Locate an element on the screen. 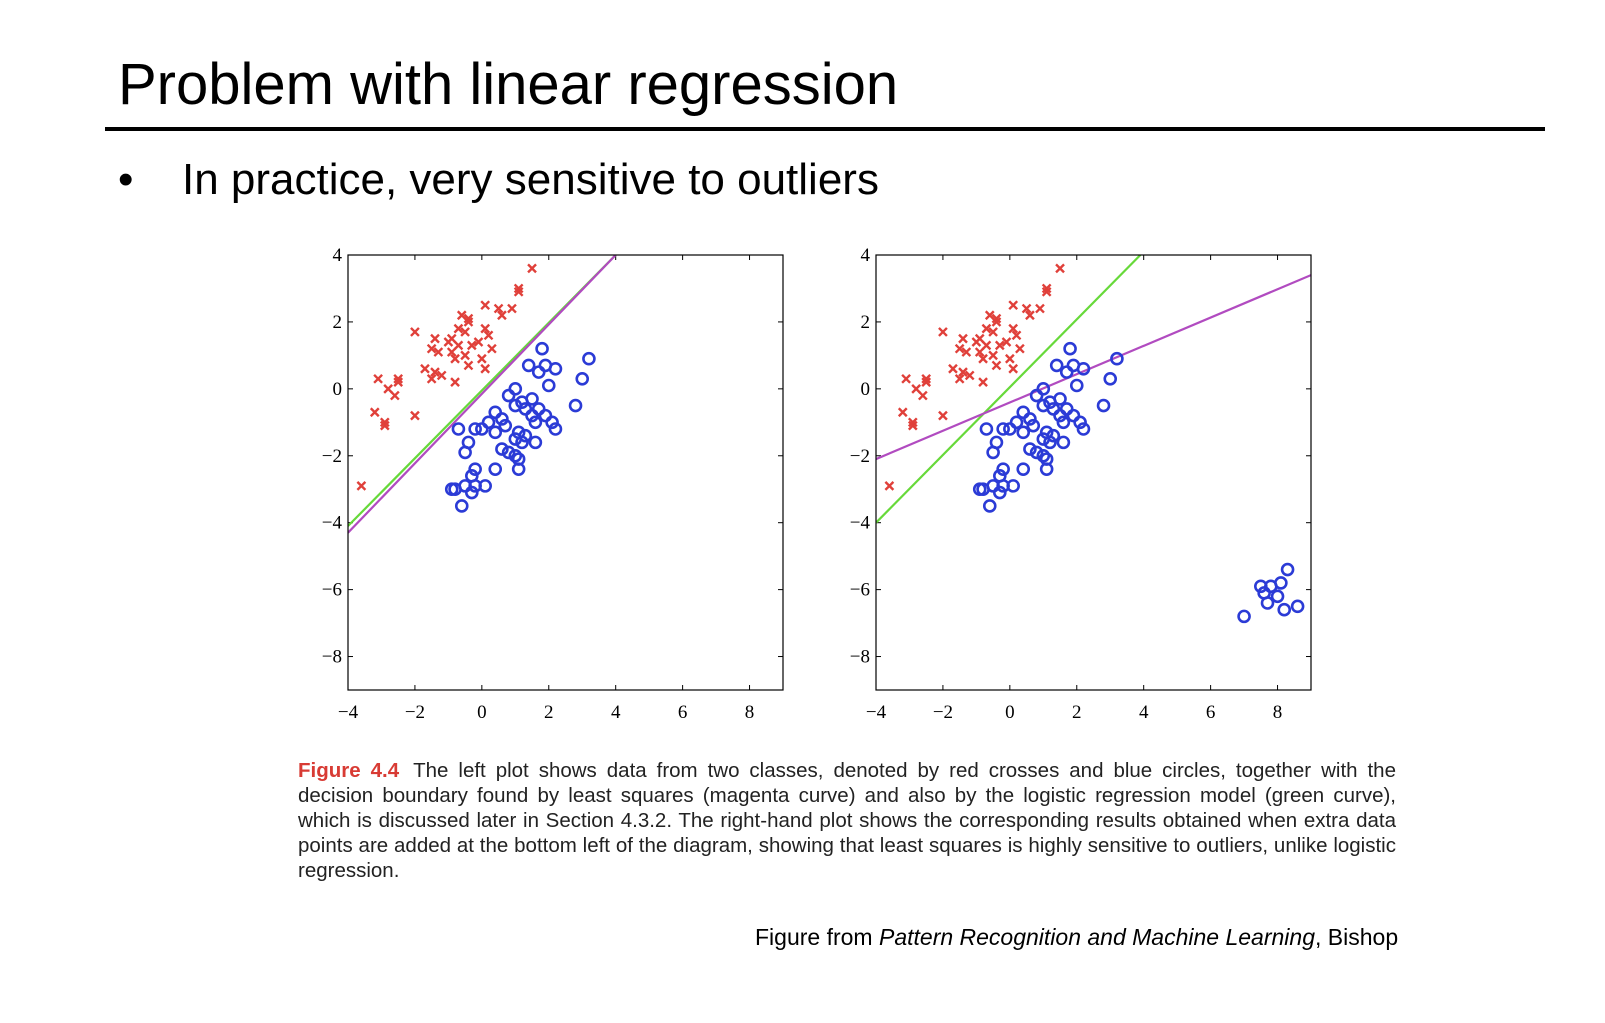 The width and height of the screenshot is (1605, 1023). y-tick-label: −4 is located at coordinates (332, 523).